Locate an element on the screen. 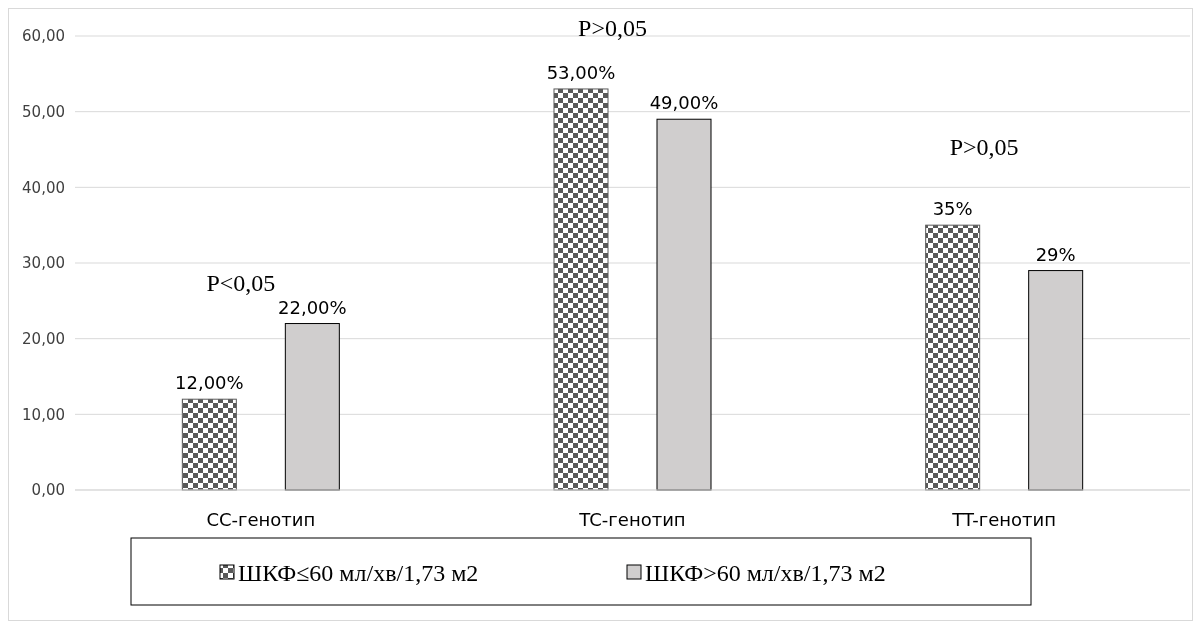  y-tick-label: 20,00 is located at coordinates (43, 338).